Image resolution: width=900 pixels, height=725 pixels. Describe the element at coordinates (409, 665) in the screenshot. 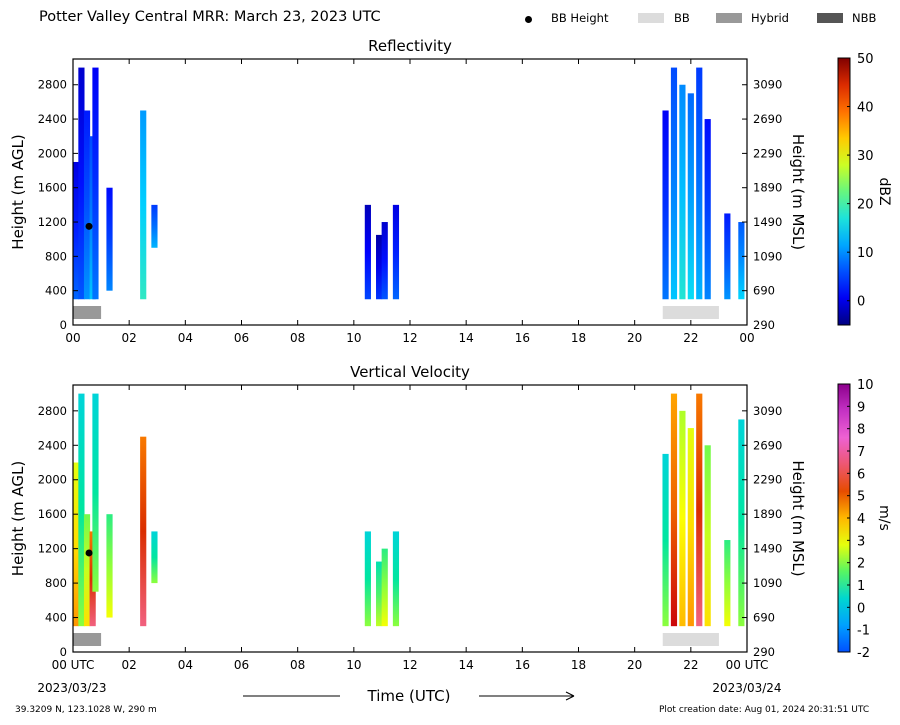

I see `x-tick-label: 12` at that location.